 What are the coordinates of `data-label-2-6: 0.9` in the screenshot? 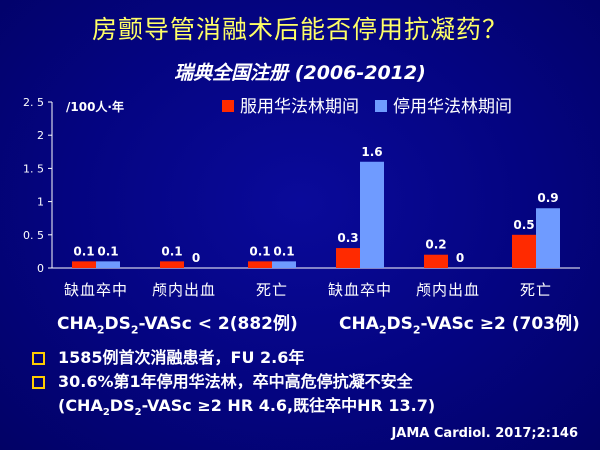 It's located at (547, 198).